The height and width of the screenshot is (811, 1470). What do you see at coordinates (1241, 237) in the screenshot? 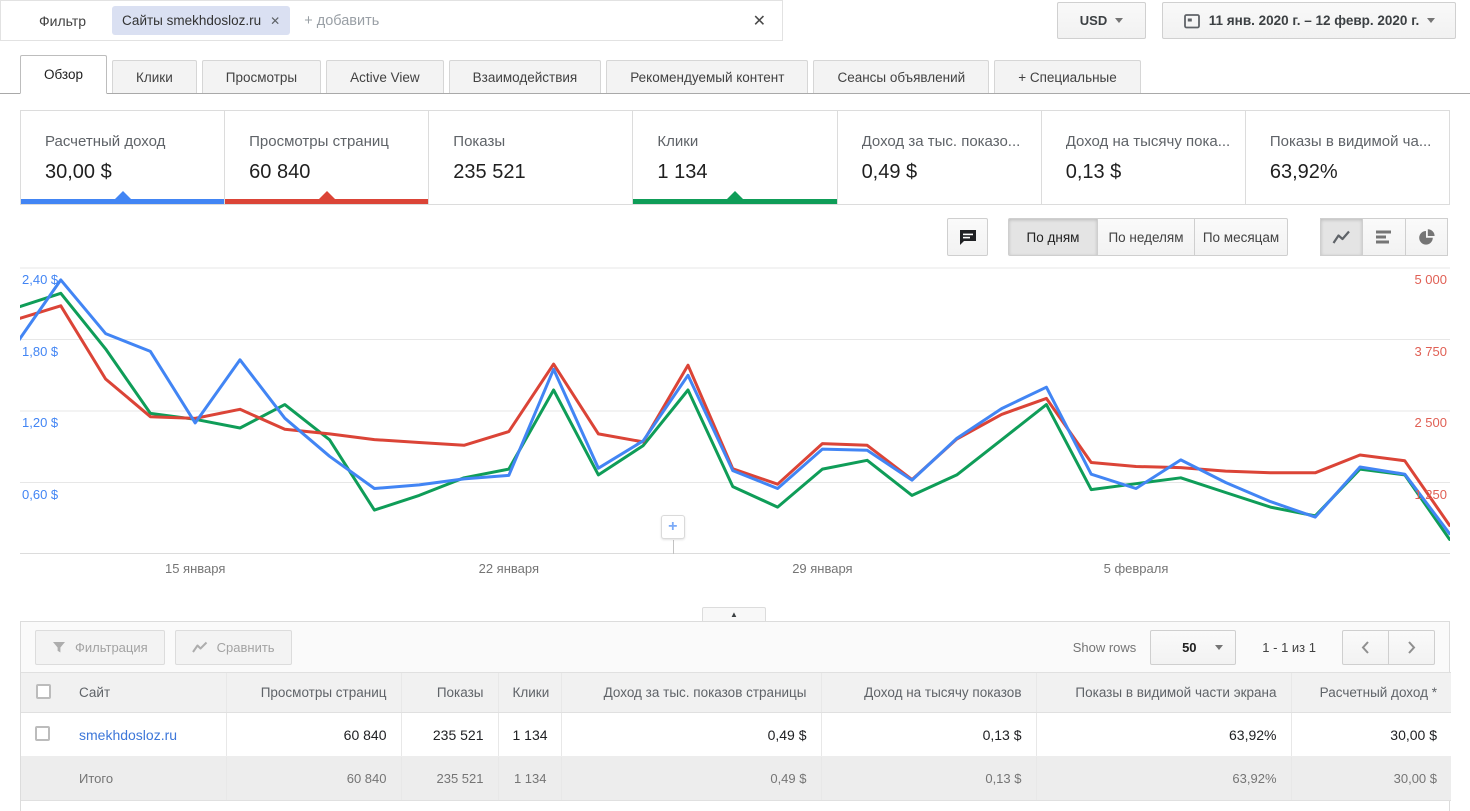
I see `granularity-by-month: По месяцам` at bounding box center [1241, 237].